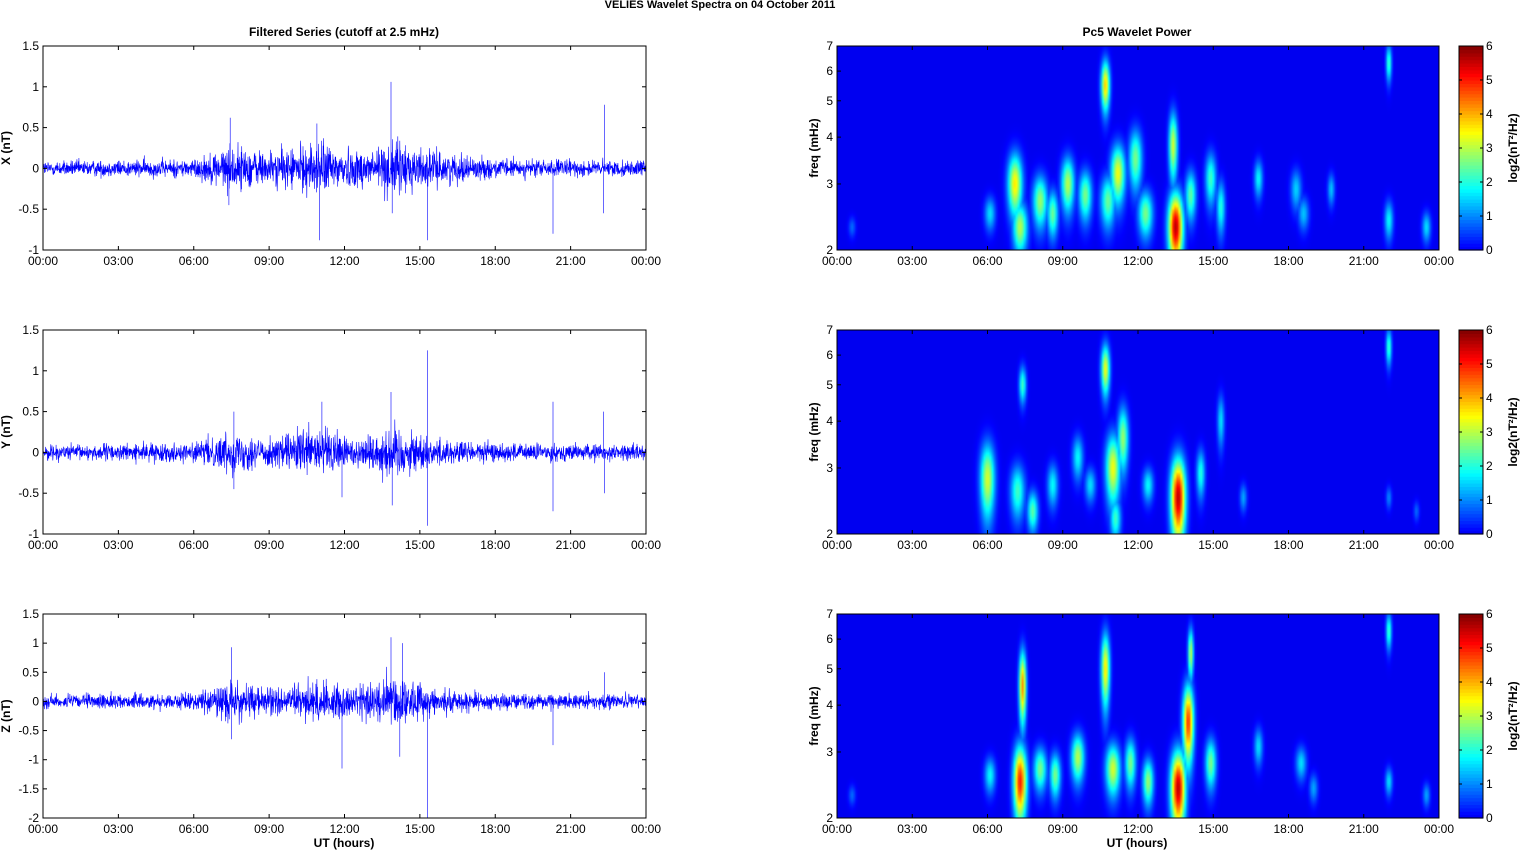 The image size is (1522, 851). I want to click on colorbar-tick-label: 3, so click(1489, 716).